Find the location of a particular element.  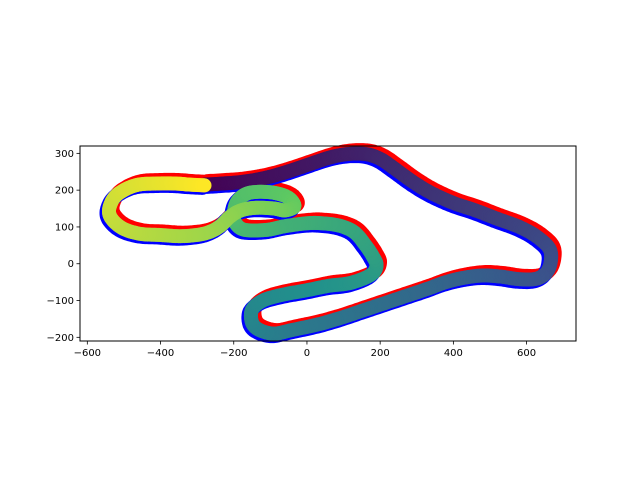

x-axis: −600 −400 −200 0 200 400 600 is located at coordinates (305, 350).